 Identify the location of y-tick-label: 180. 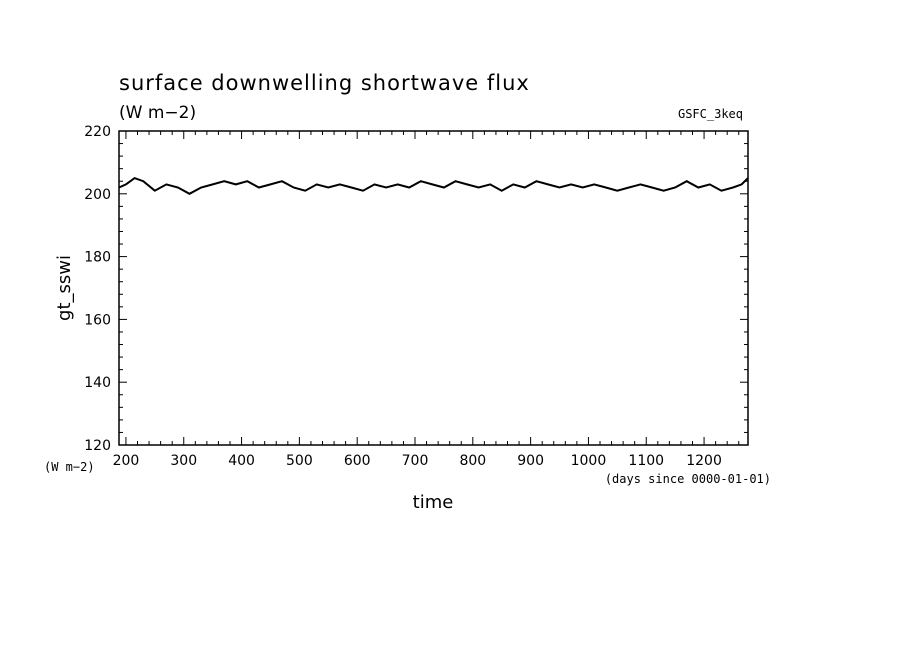
(97, 258).